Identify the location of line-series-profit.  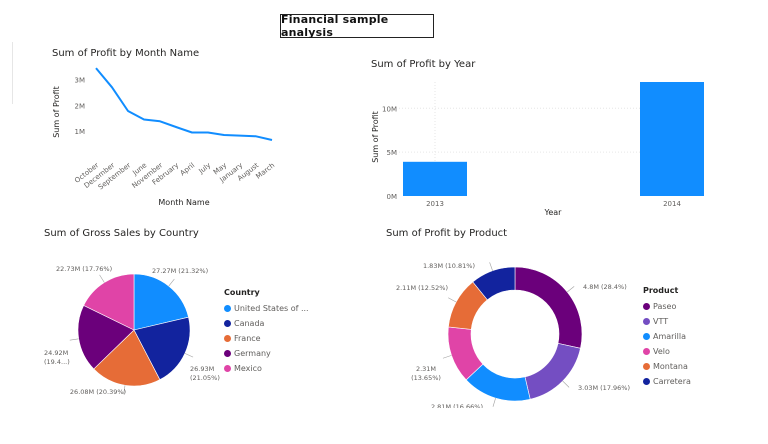
(184, 104).